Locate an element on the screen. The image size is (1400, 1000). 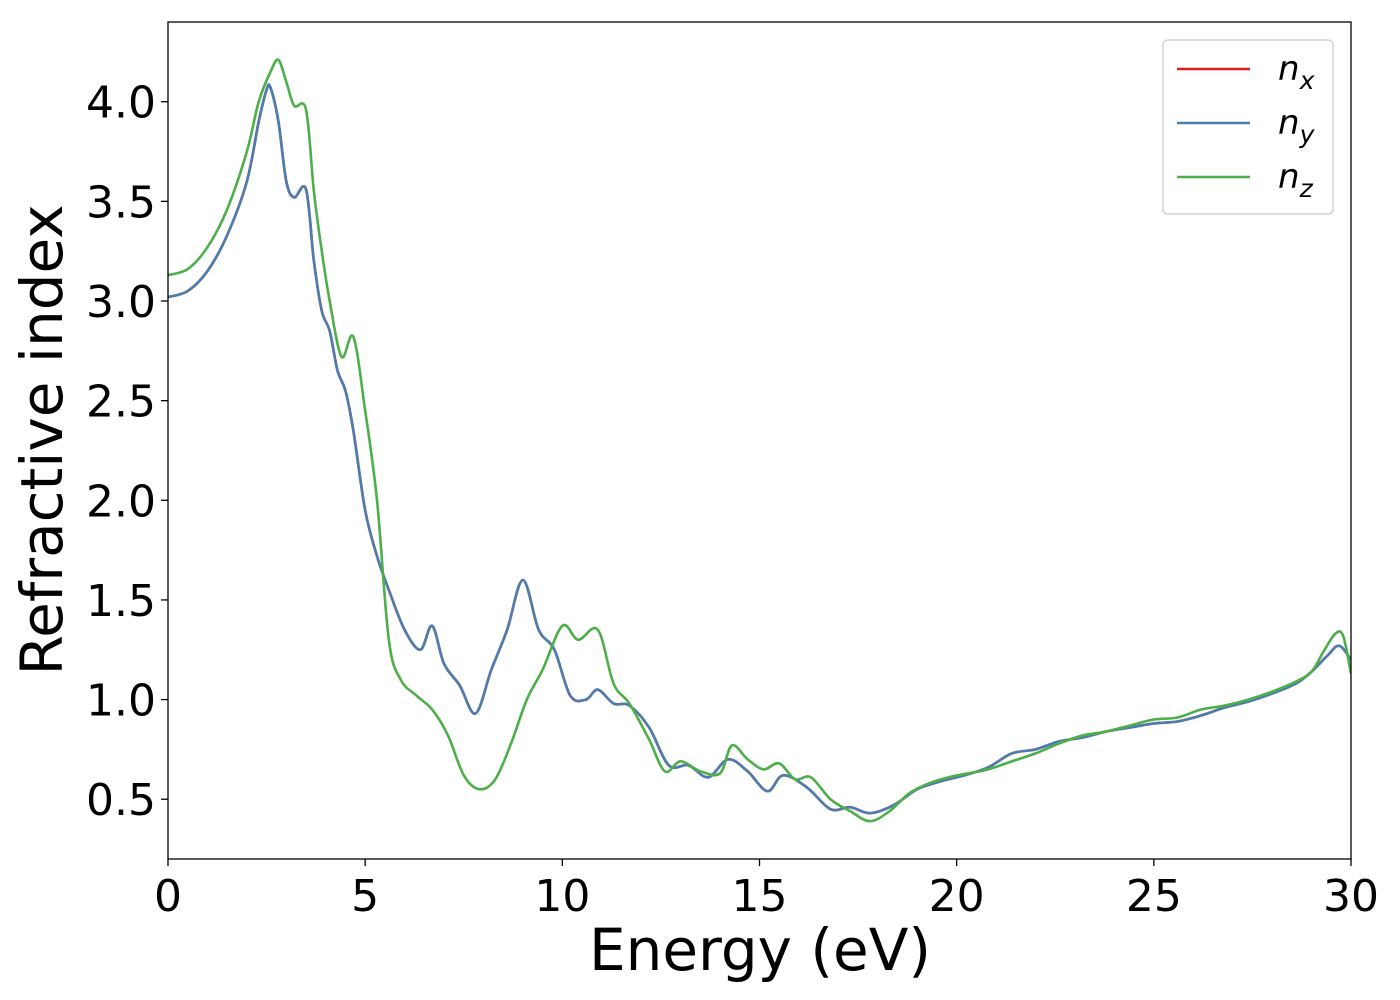
x-tick-label: 20 is located at coordinates (957, 896).